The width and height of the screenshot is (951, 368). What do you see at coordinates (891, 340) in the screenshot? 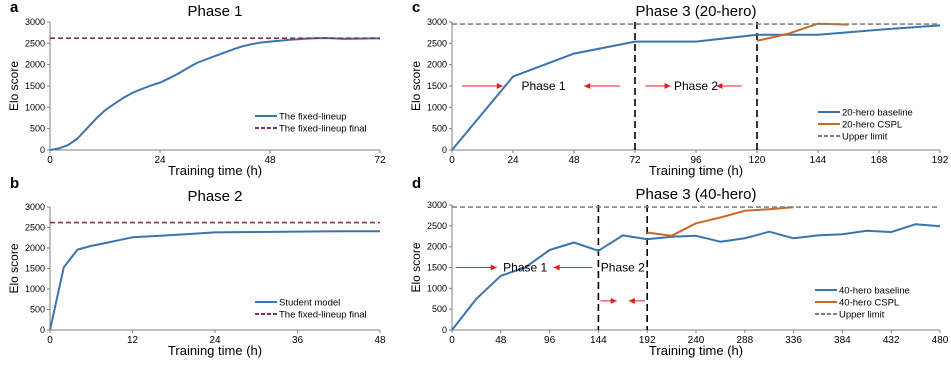
I see `x-tick-label: 432` at bounding box center [891, 340].